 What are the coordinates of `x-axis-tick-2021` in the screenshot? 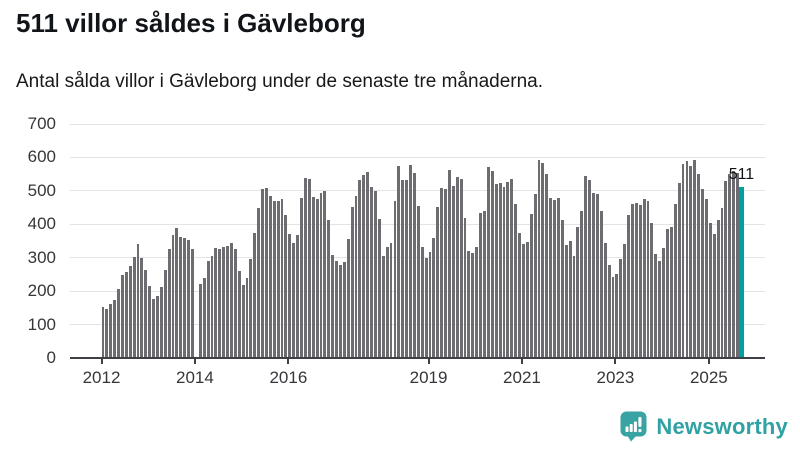 It's located at (521, 361).